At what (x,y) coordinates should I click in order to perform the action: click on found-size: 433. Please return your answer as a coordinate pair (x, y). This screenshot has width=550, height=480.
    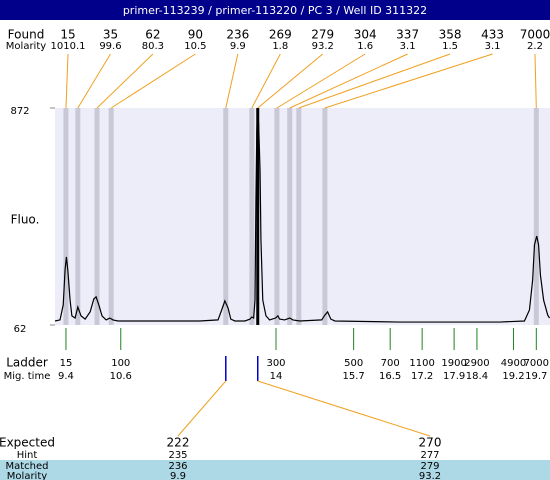
    Looking at the image, I should click on (492, 35).